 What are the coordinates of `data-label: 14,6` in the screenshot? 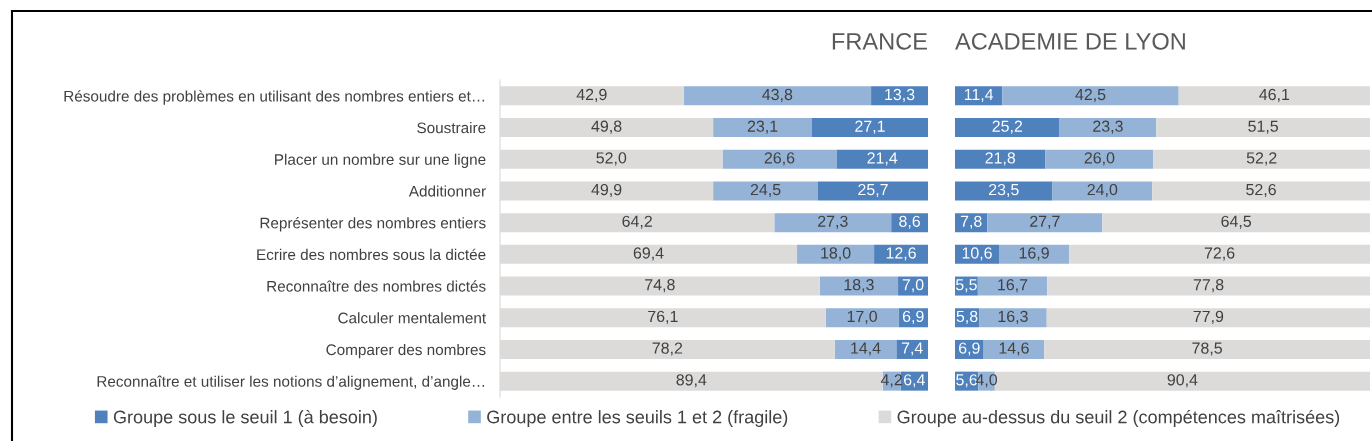 It's located at (1014, 349).